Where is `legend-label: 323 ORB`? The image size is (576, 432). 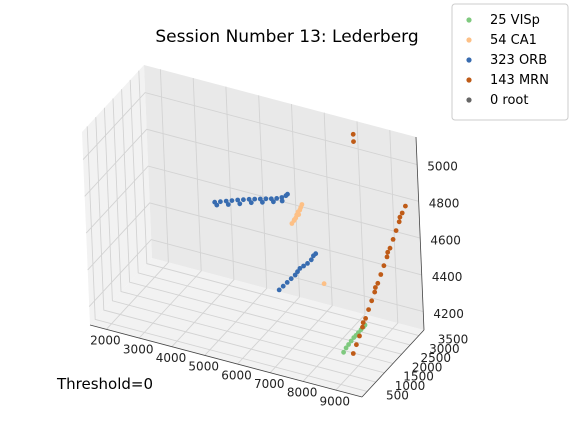 legend-label: 323 ORB is located at coordinates (518, 60).